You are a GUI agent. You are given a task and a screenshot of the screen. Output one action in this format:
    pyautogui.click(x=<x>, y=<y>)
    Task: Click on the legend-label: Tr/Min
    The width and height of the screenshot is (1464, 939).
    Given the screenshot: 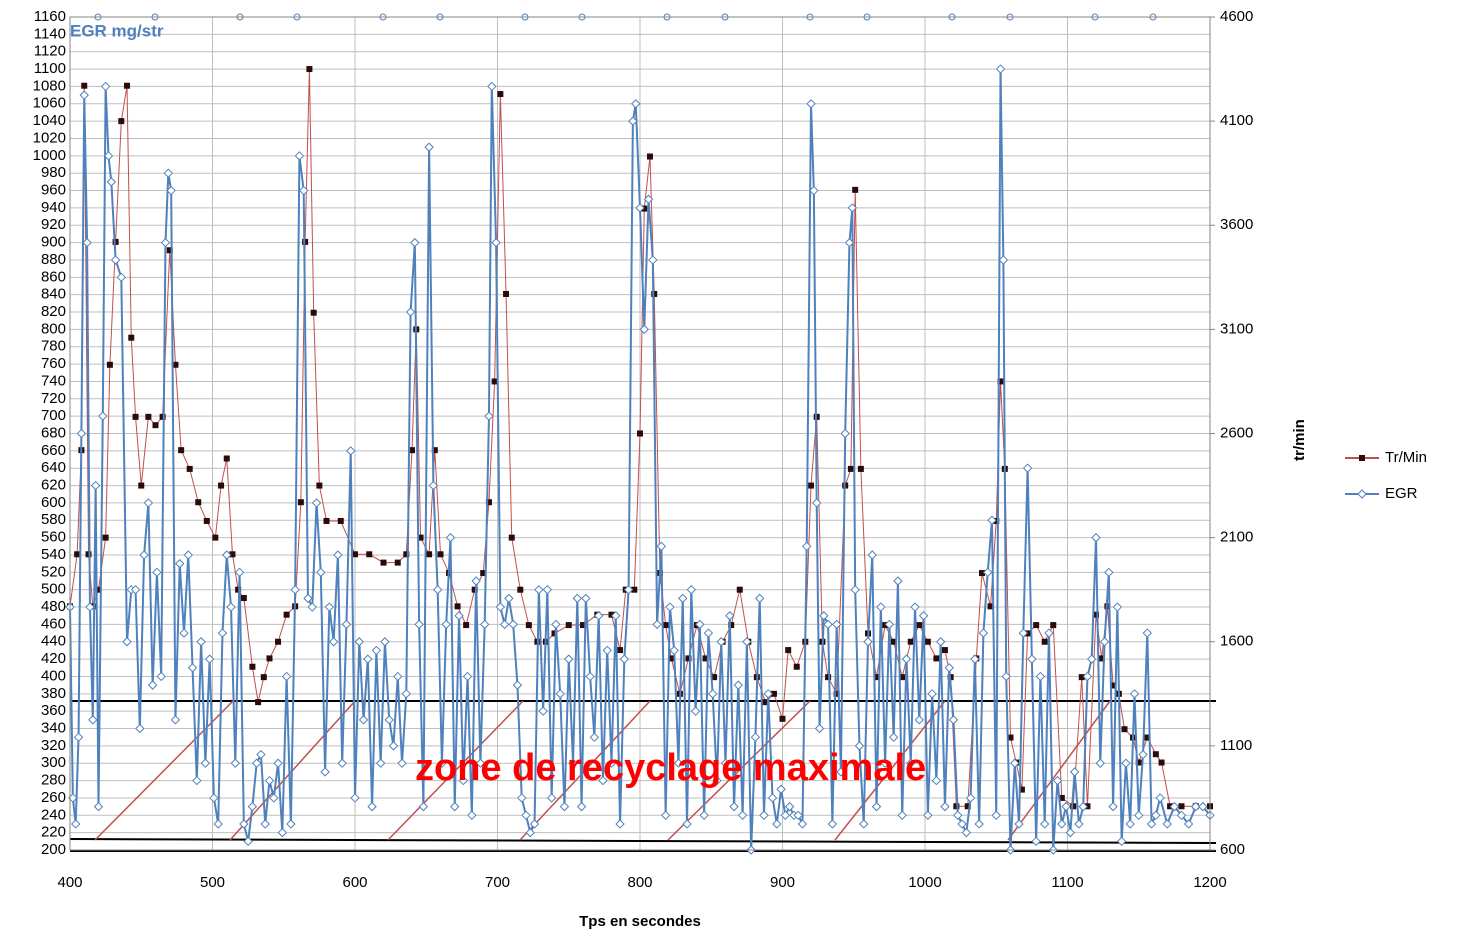 What is the action you would take?
    pyautogui.click(x=1406, y=457)
    